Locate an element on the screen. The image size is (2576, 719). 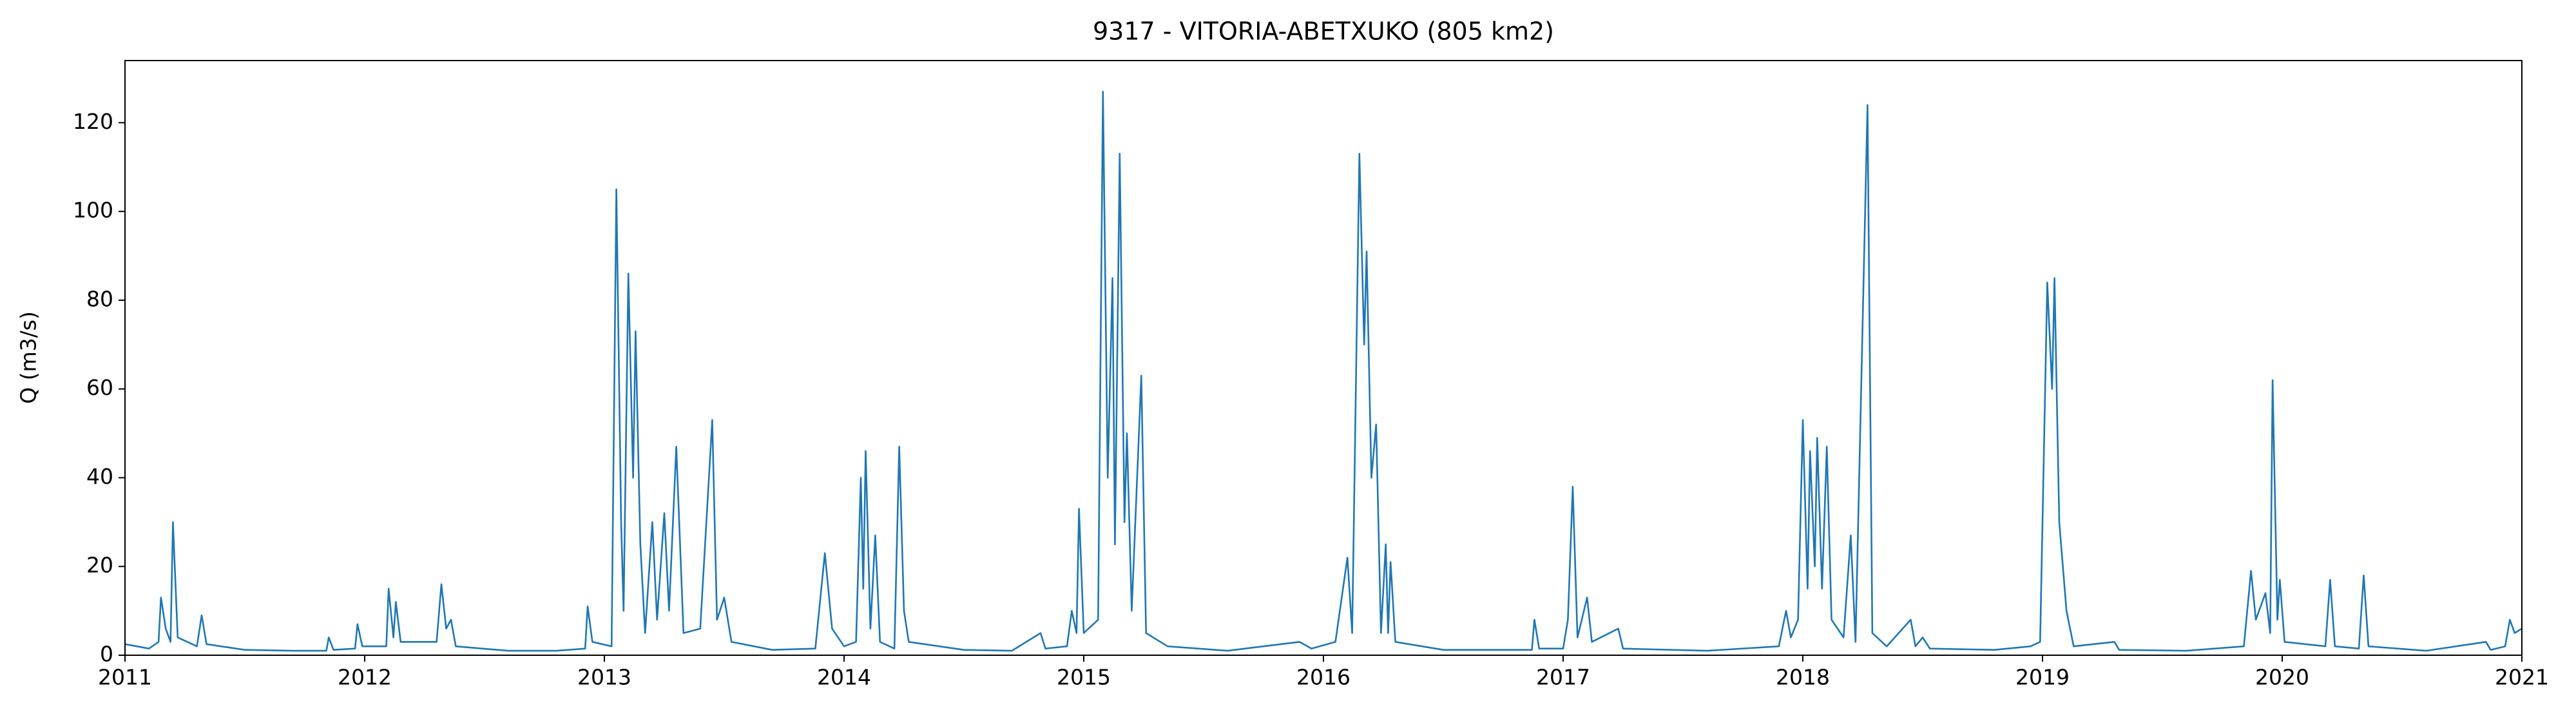
x-tick-label: 2016 is located at coordinates (1323, 677).